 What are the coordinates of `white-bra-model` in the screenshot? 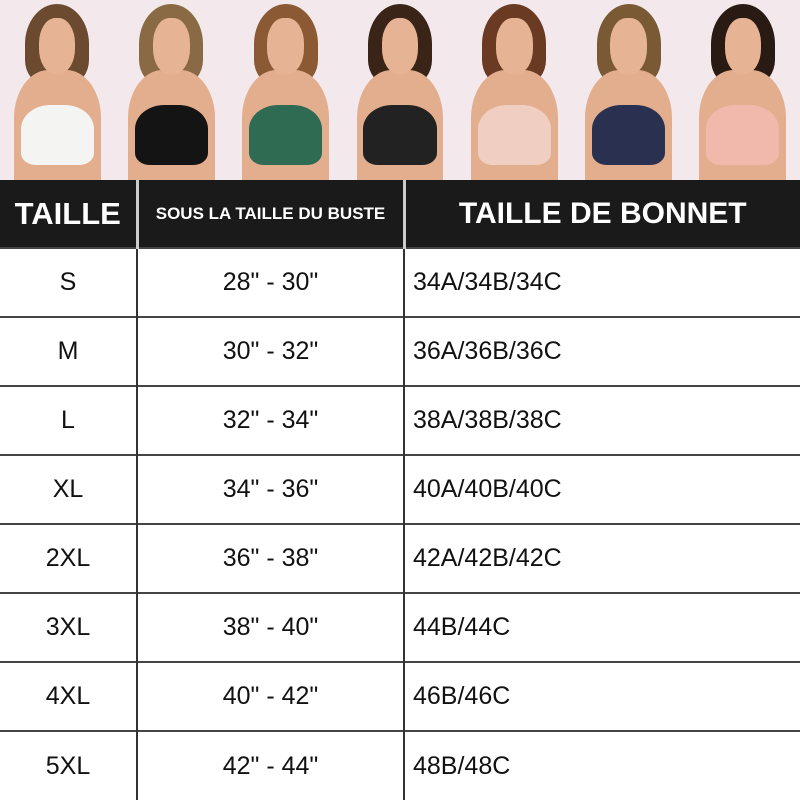 It's located at (57, 90).